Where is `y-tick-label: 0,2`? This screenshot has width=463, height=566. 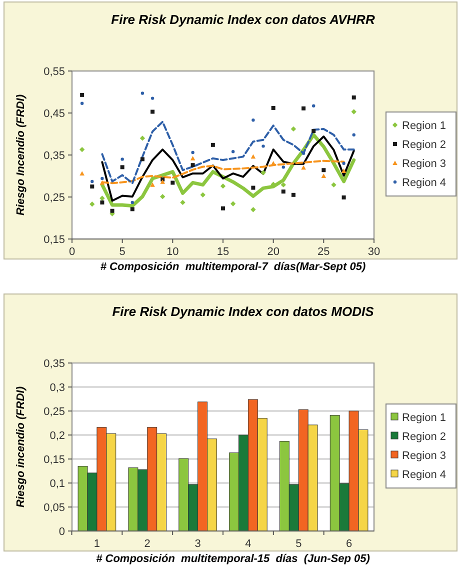 y-tick-label: 0,2 is located at coordinates (57, 436).